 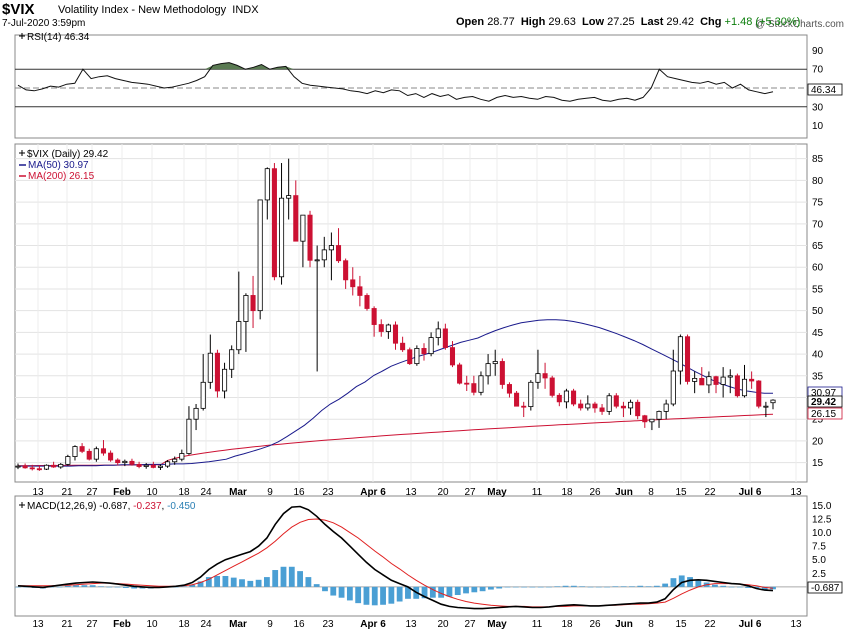 What do you see at coordinates (44, 23) in the screenshot?
I see `timestamp: 7-Jul-2020 3:59pm` at bounding box center [44, 23].